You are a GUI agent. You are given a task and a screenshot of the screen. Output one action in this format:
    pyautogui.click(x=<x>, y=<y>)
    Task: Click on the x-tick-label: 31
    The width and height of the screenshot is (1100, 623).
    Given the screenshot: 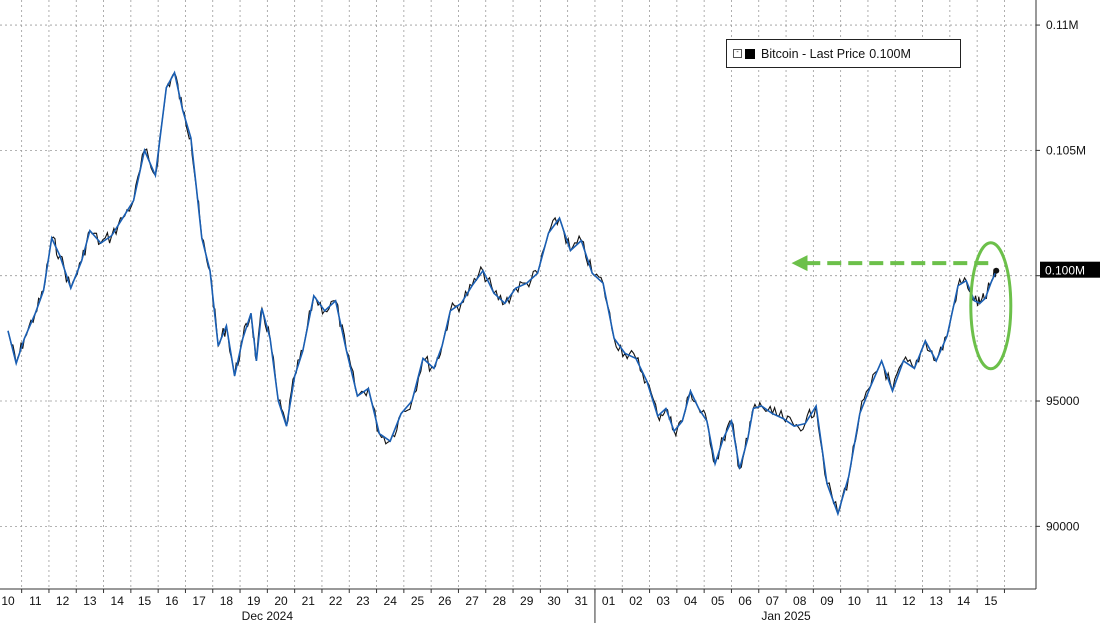 What is the action you would take?
    pyautogui.click(x=582, y=601)
    